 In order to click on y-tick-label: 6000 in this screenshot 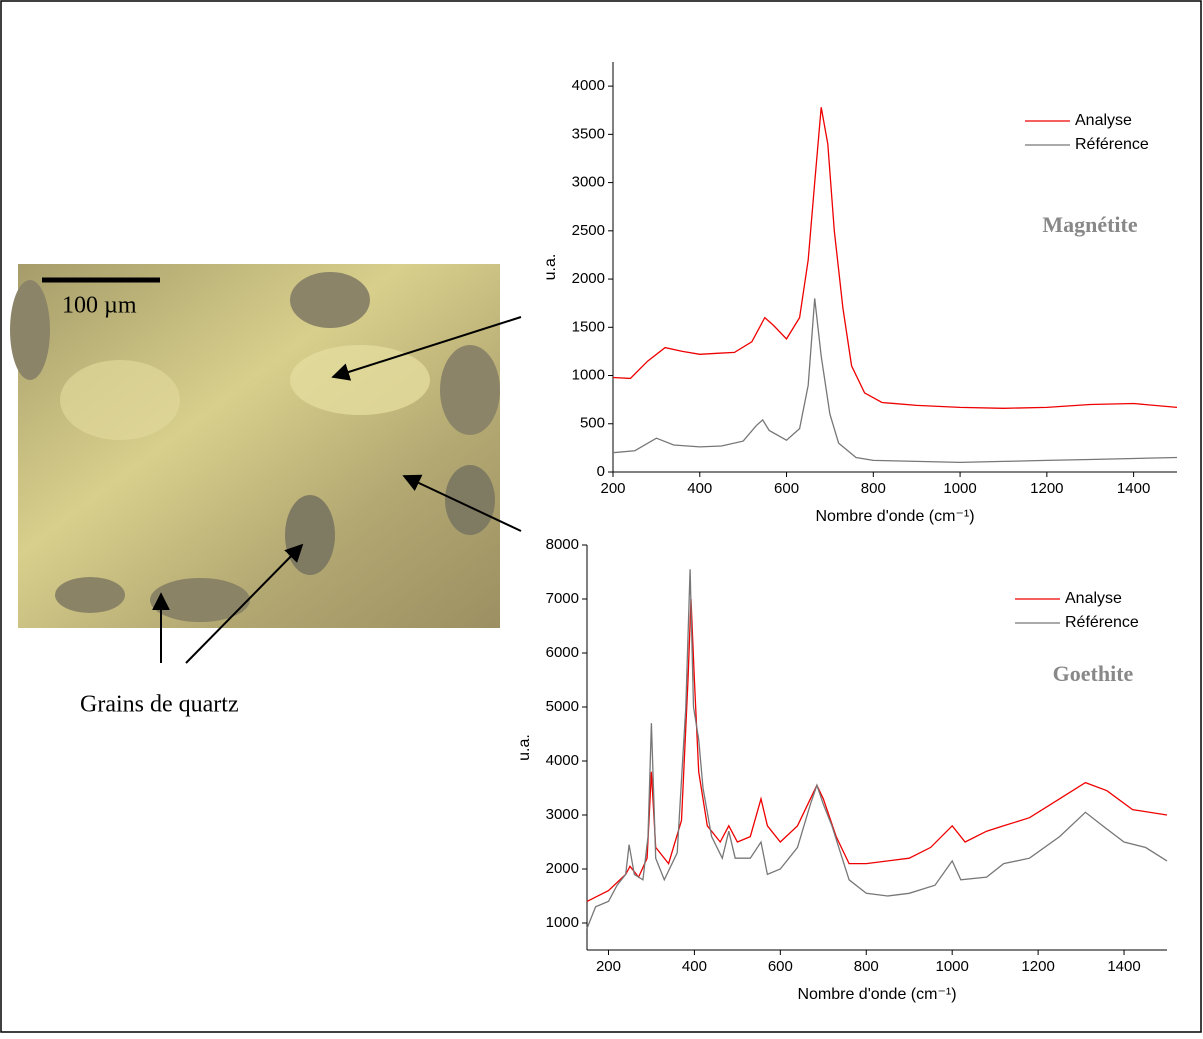, I will do `click(562, 652)`.